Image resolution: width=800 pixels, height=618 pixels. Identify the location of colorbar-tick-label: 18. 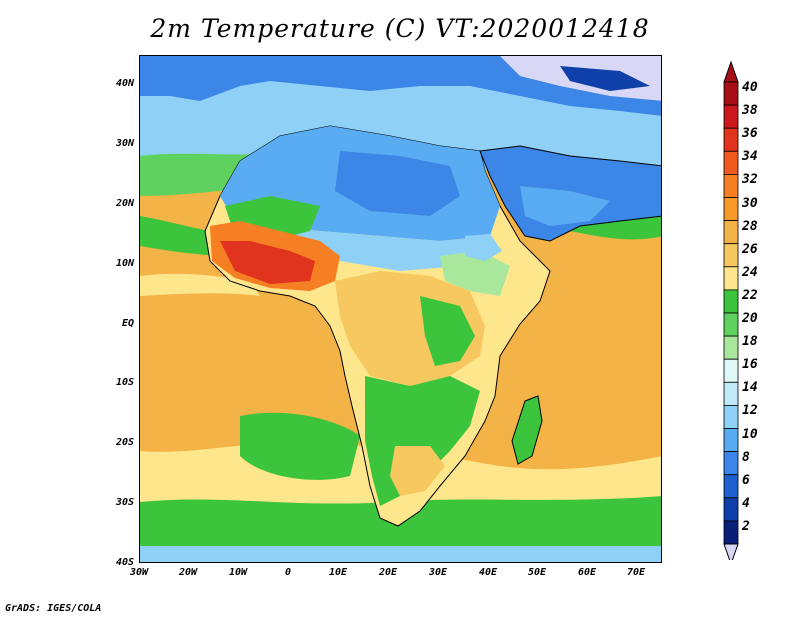
(750, 342).